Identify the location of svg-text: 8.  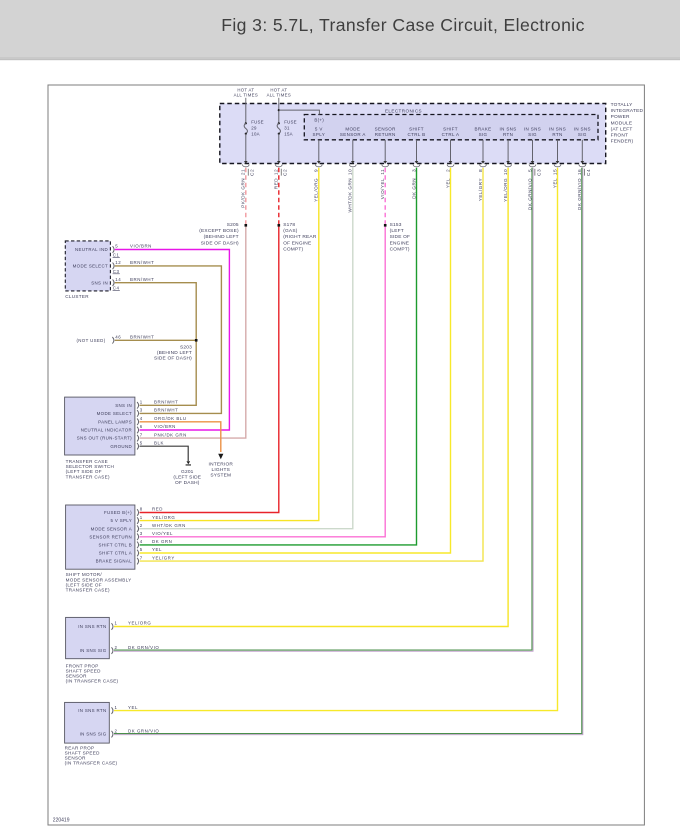
(141, 509).